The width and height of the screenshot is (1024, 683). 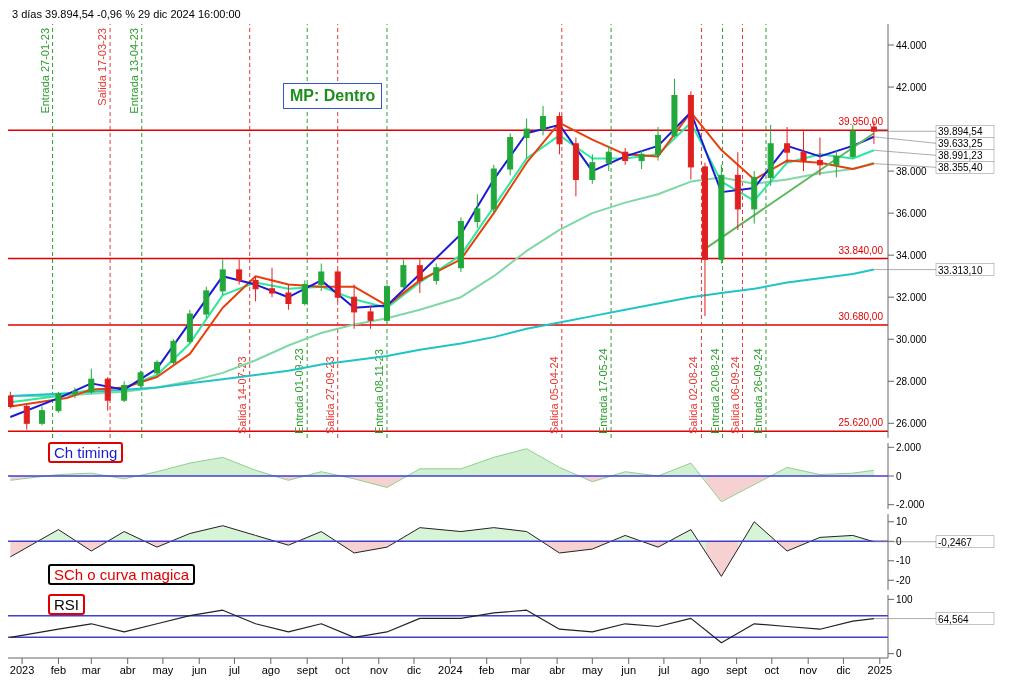 What do you see at coordinates (861, 423) in the screenshot?
I see `ref-line-label: 25.620,00` at bounding box center [861, 423].